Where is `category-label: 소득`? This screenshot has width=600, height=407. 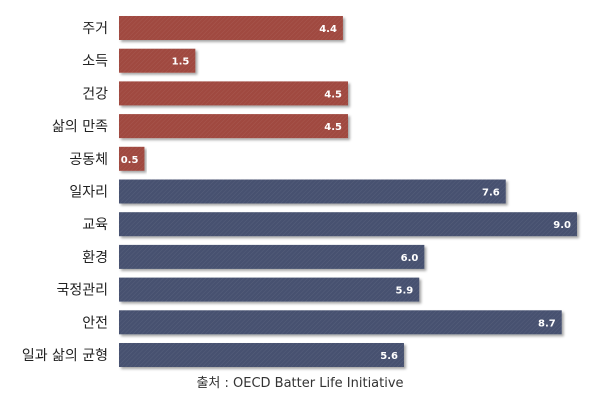
category-label: 소득 is located at coordinates (95, 62).